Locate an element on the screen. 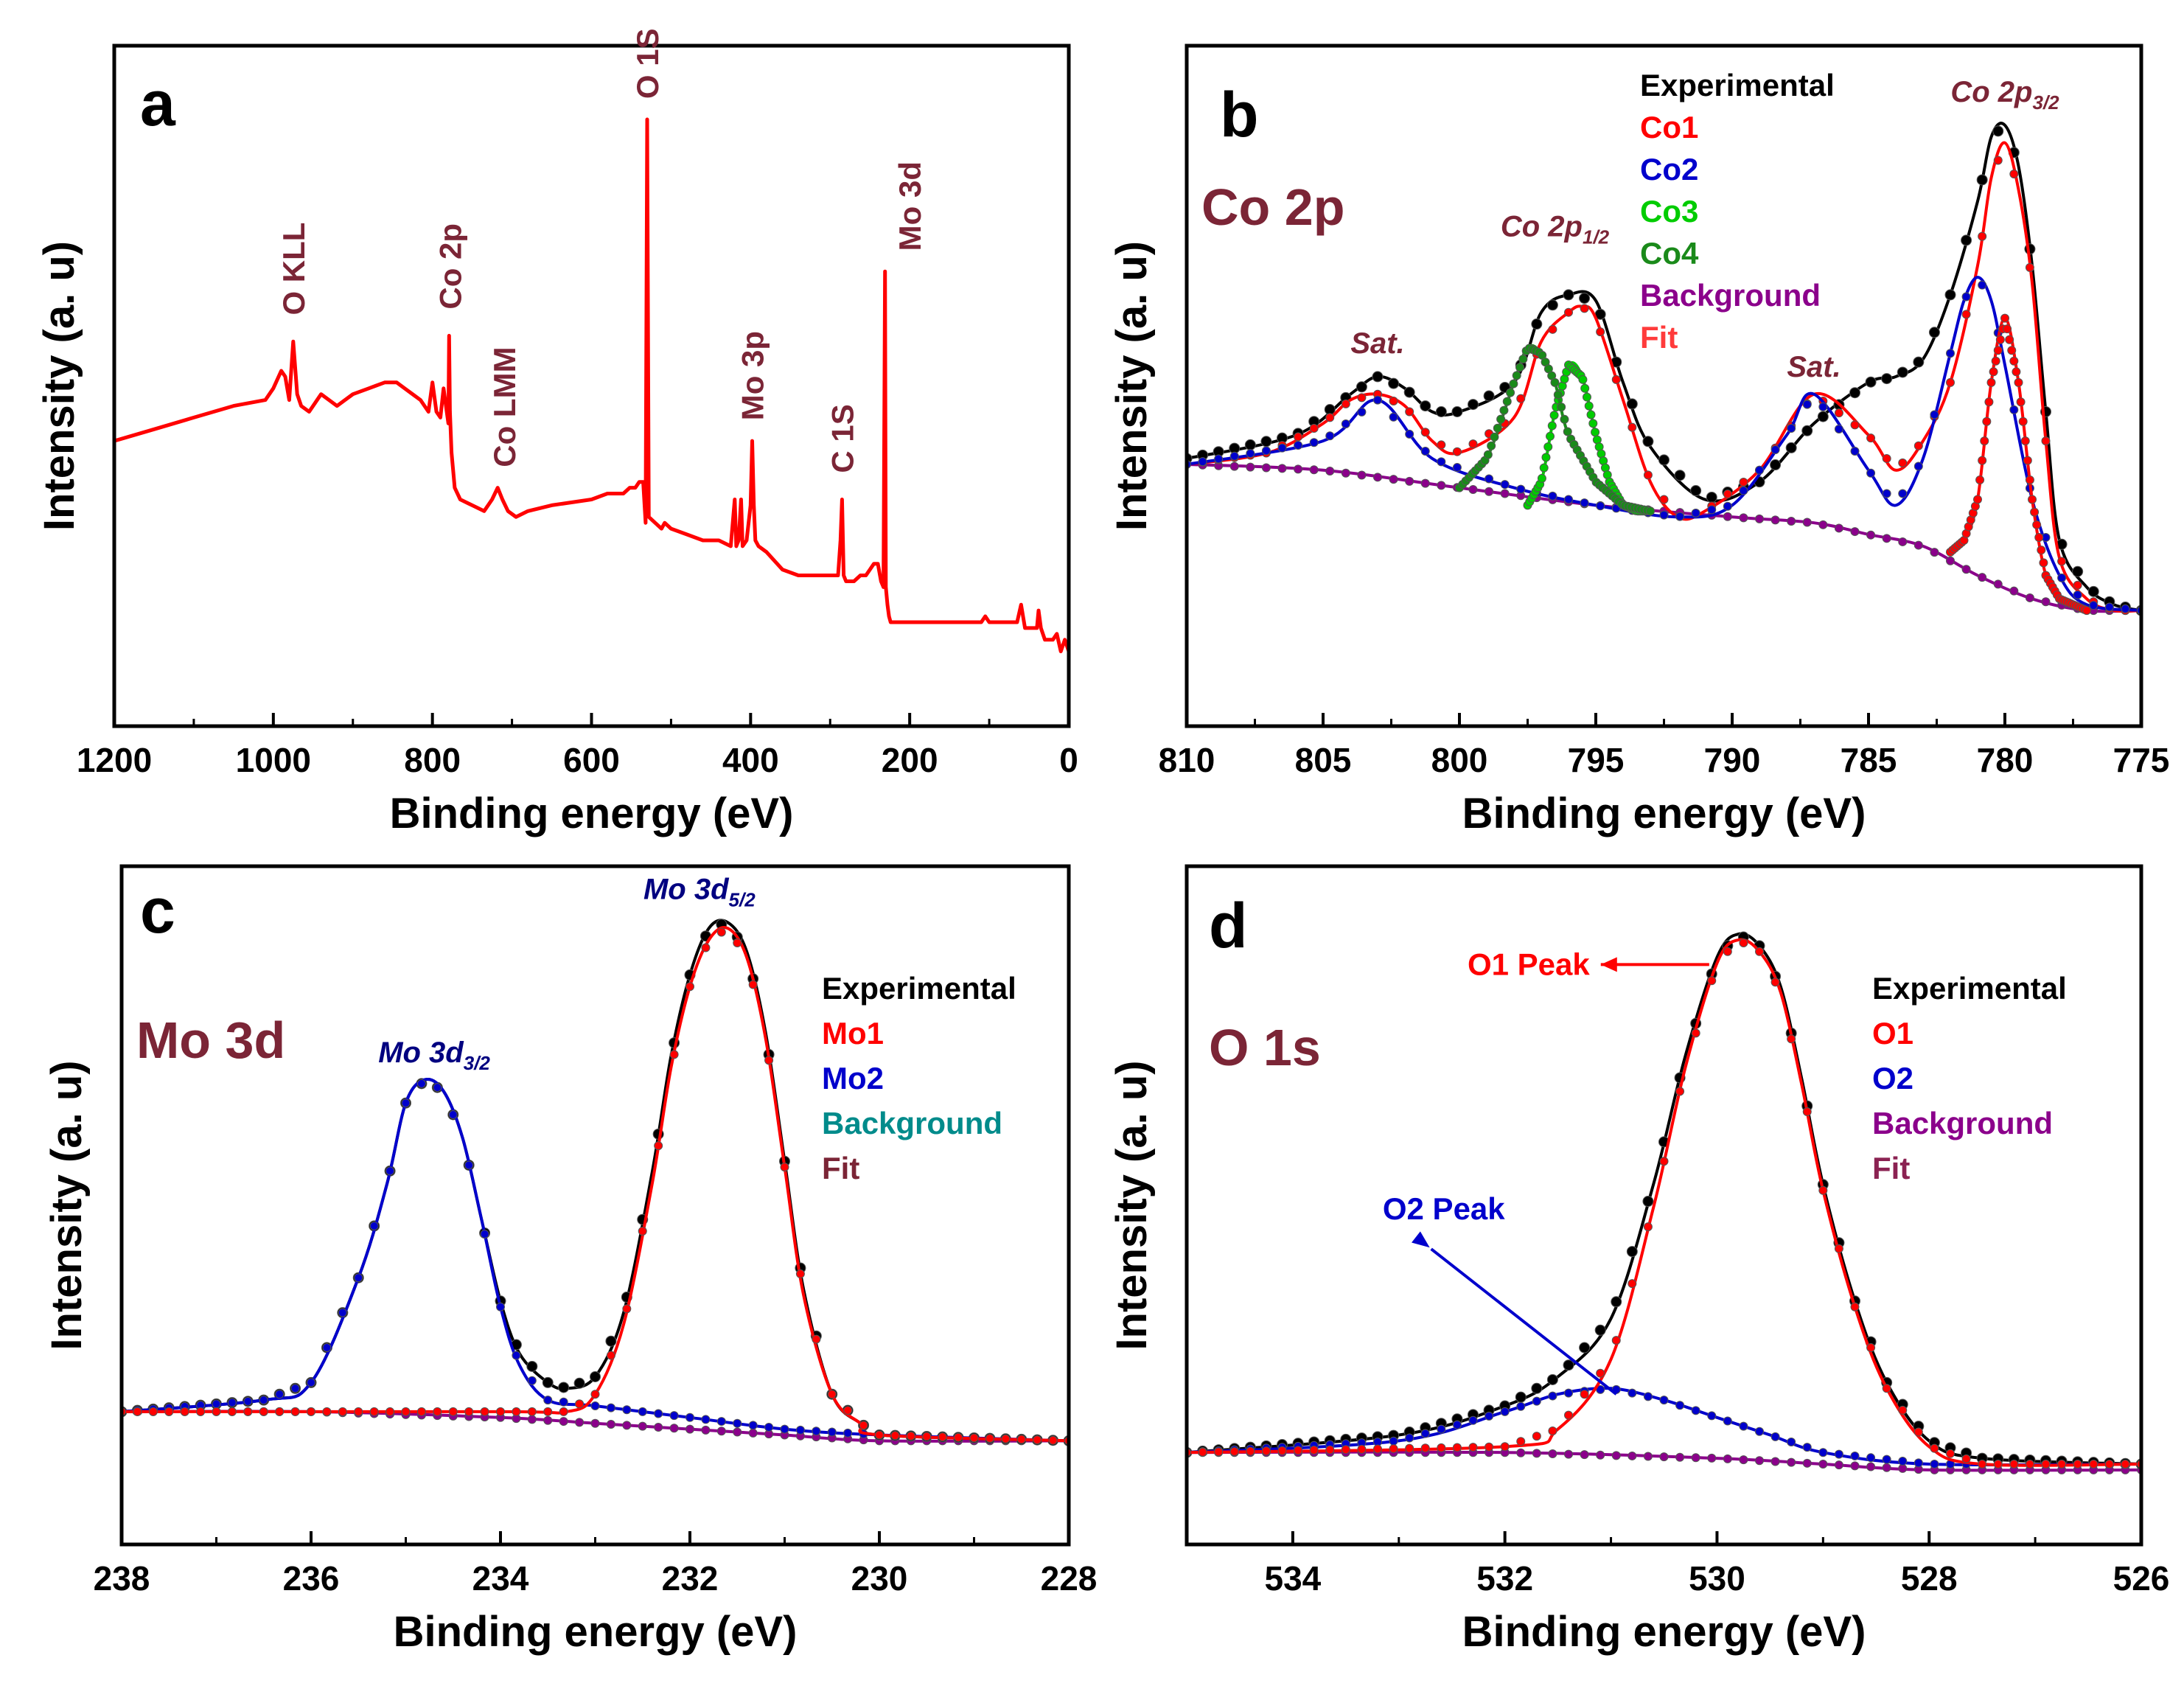 The width and height of the screenshot is (2184, 1686). x-tick-label: 810 is located at coordinates (1187, 760).